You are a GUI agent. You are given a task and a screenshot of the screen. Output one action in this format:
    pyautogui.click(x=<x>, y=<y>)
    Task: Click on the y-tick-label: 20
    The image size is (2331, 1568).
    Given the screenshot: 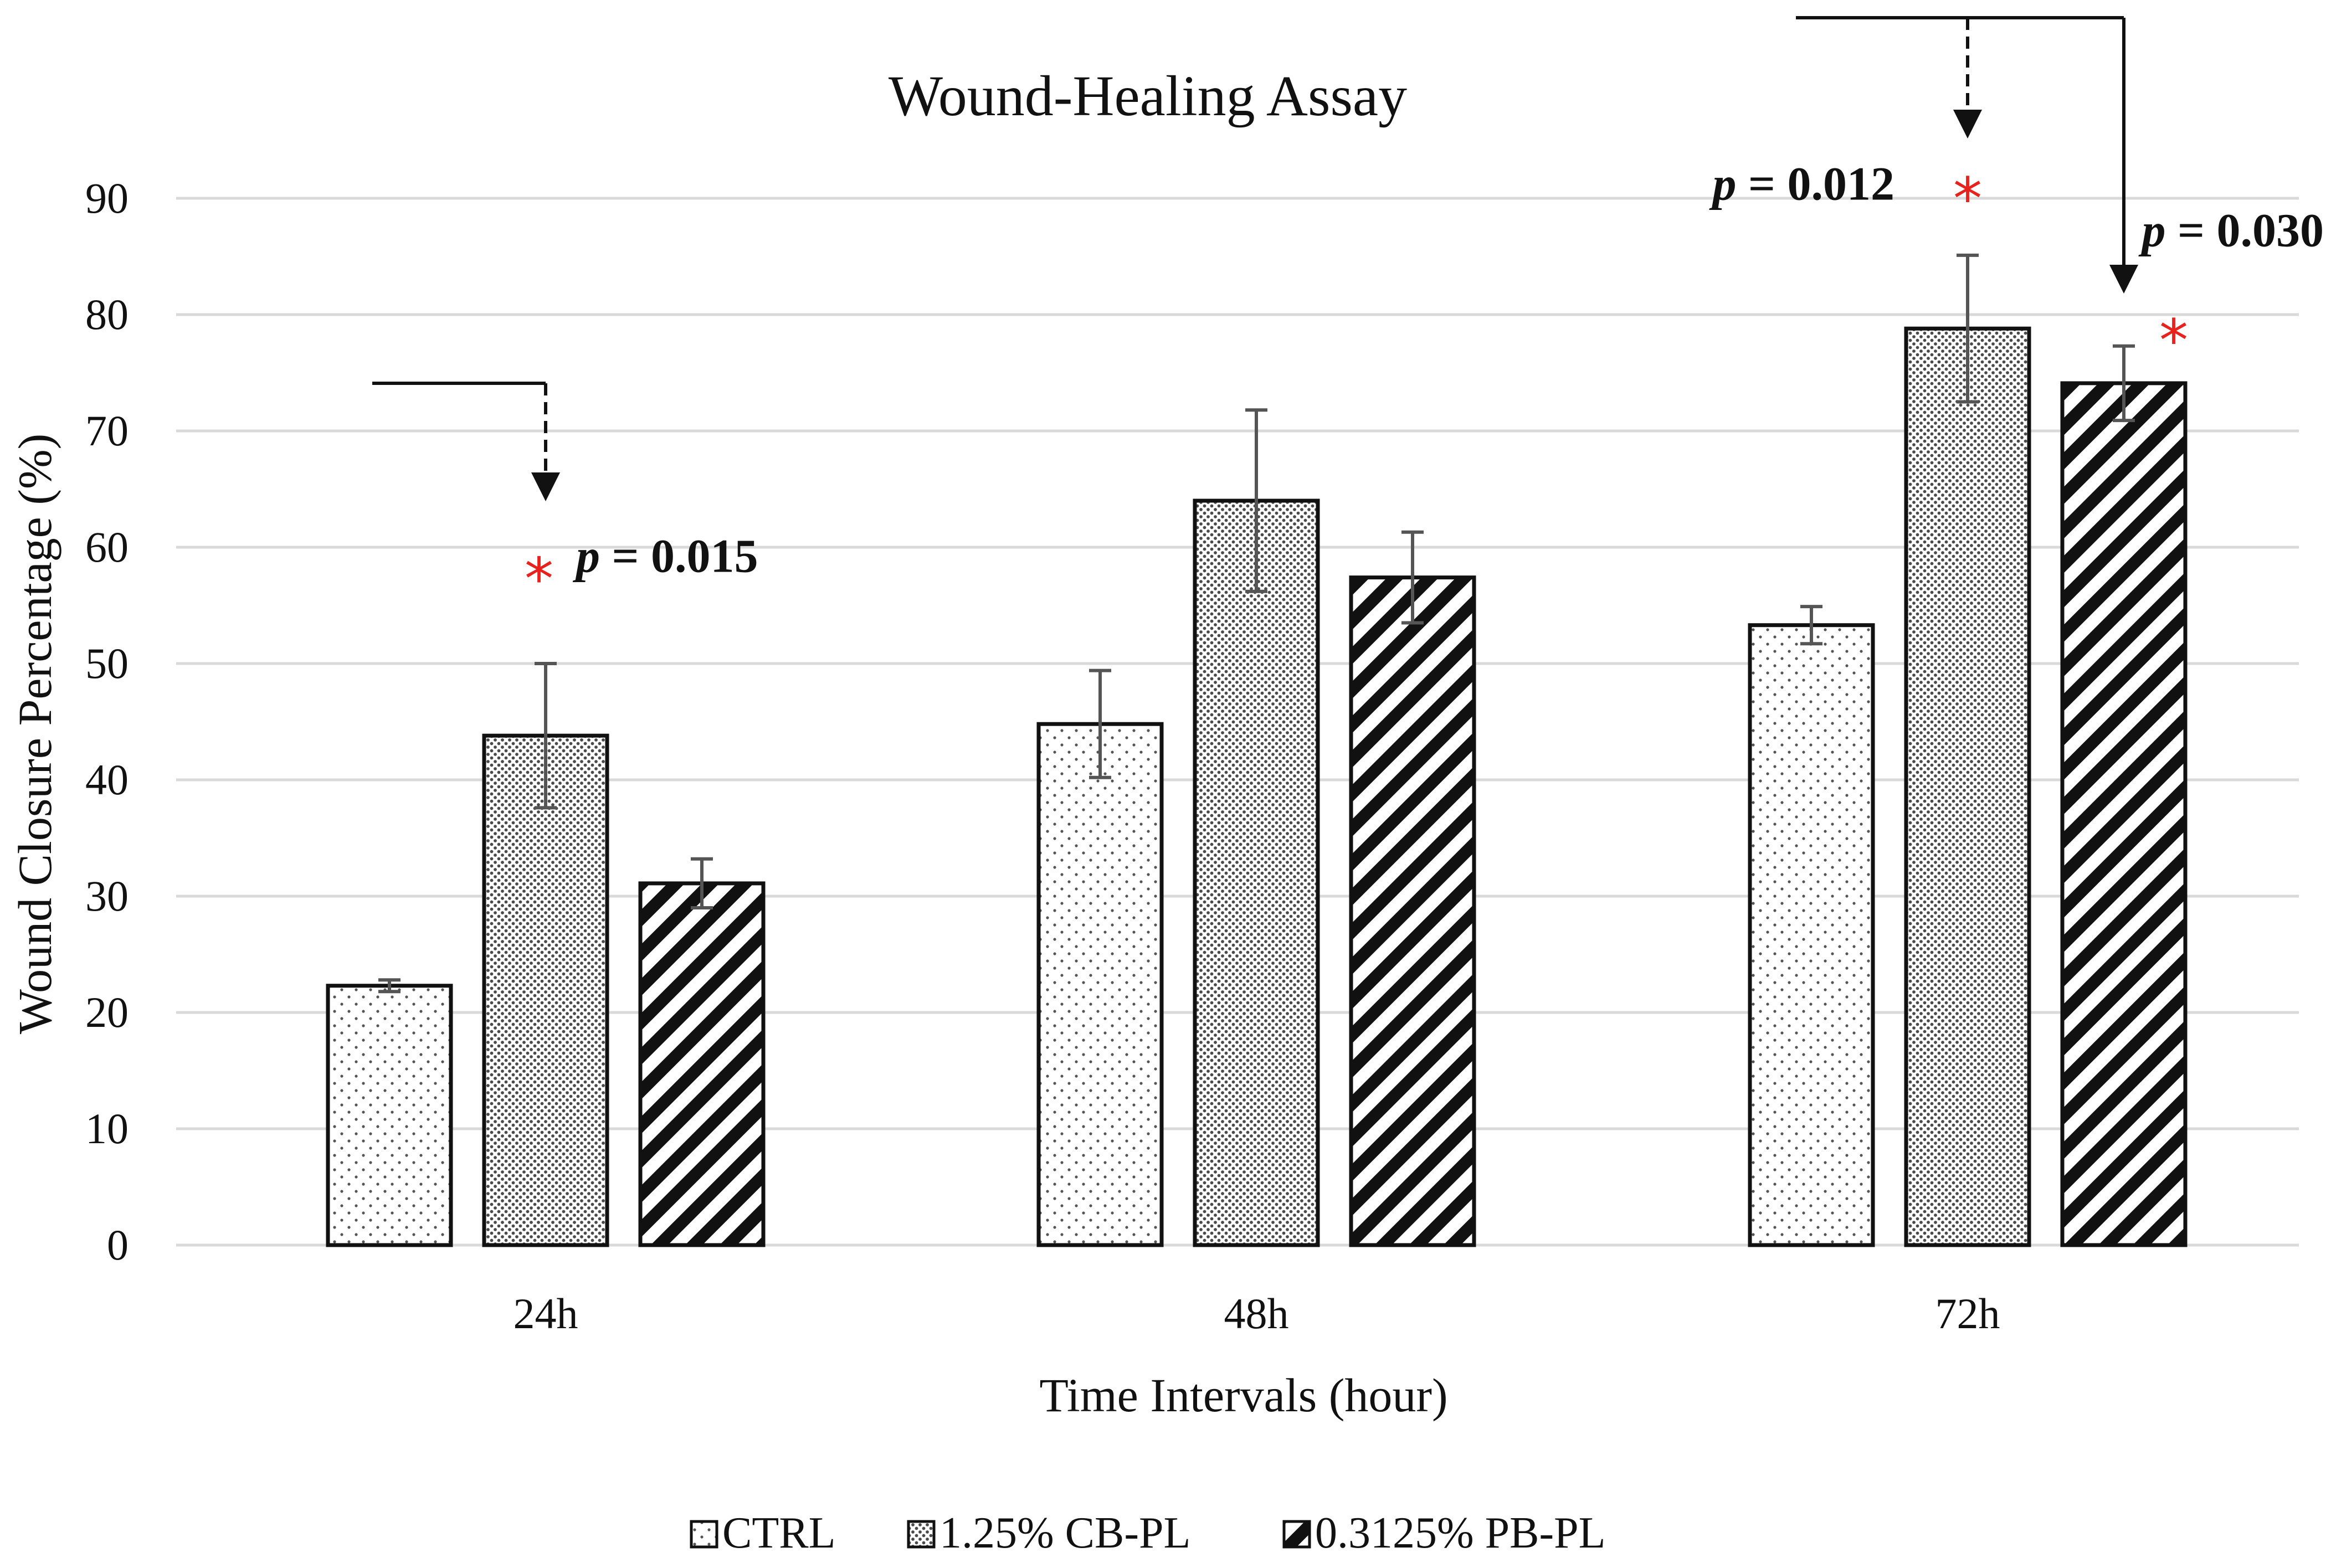 What is the action you would take?
    pyautogui.click(x=107, y=1012)
    